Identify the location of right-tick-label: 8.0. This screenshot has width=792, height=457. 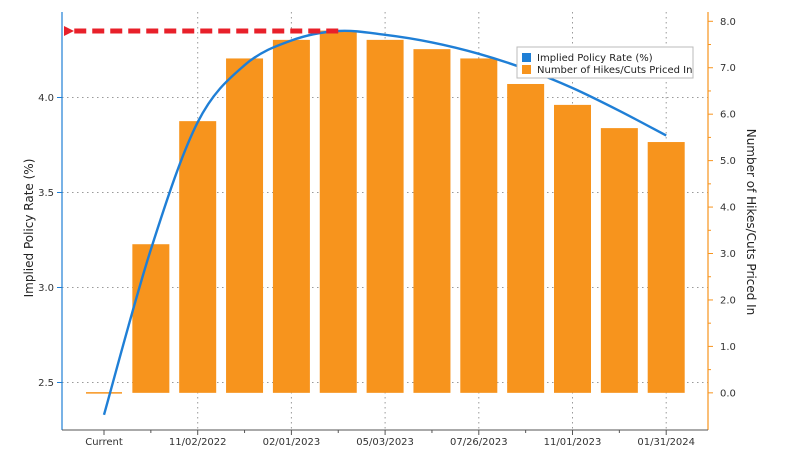
(728, 22).